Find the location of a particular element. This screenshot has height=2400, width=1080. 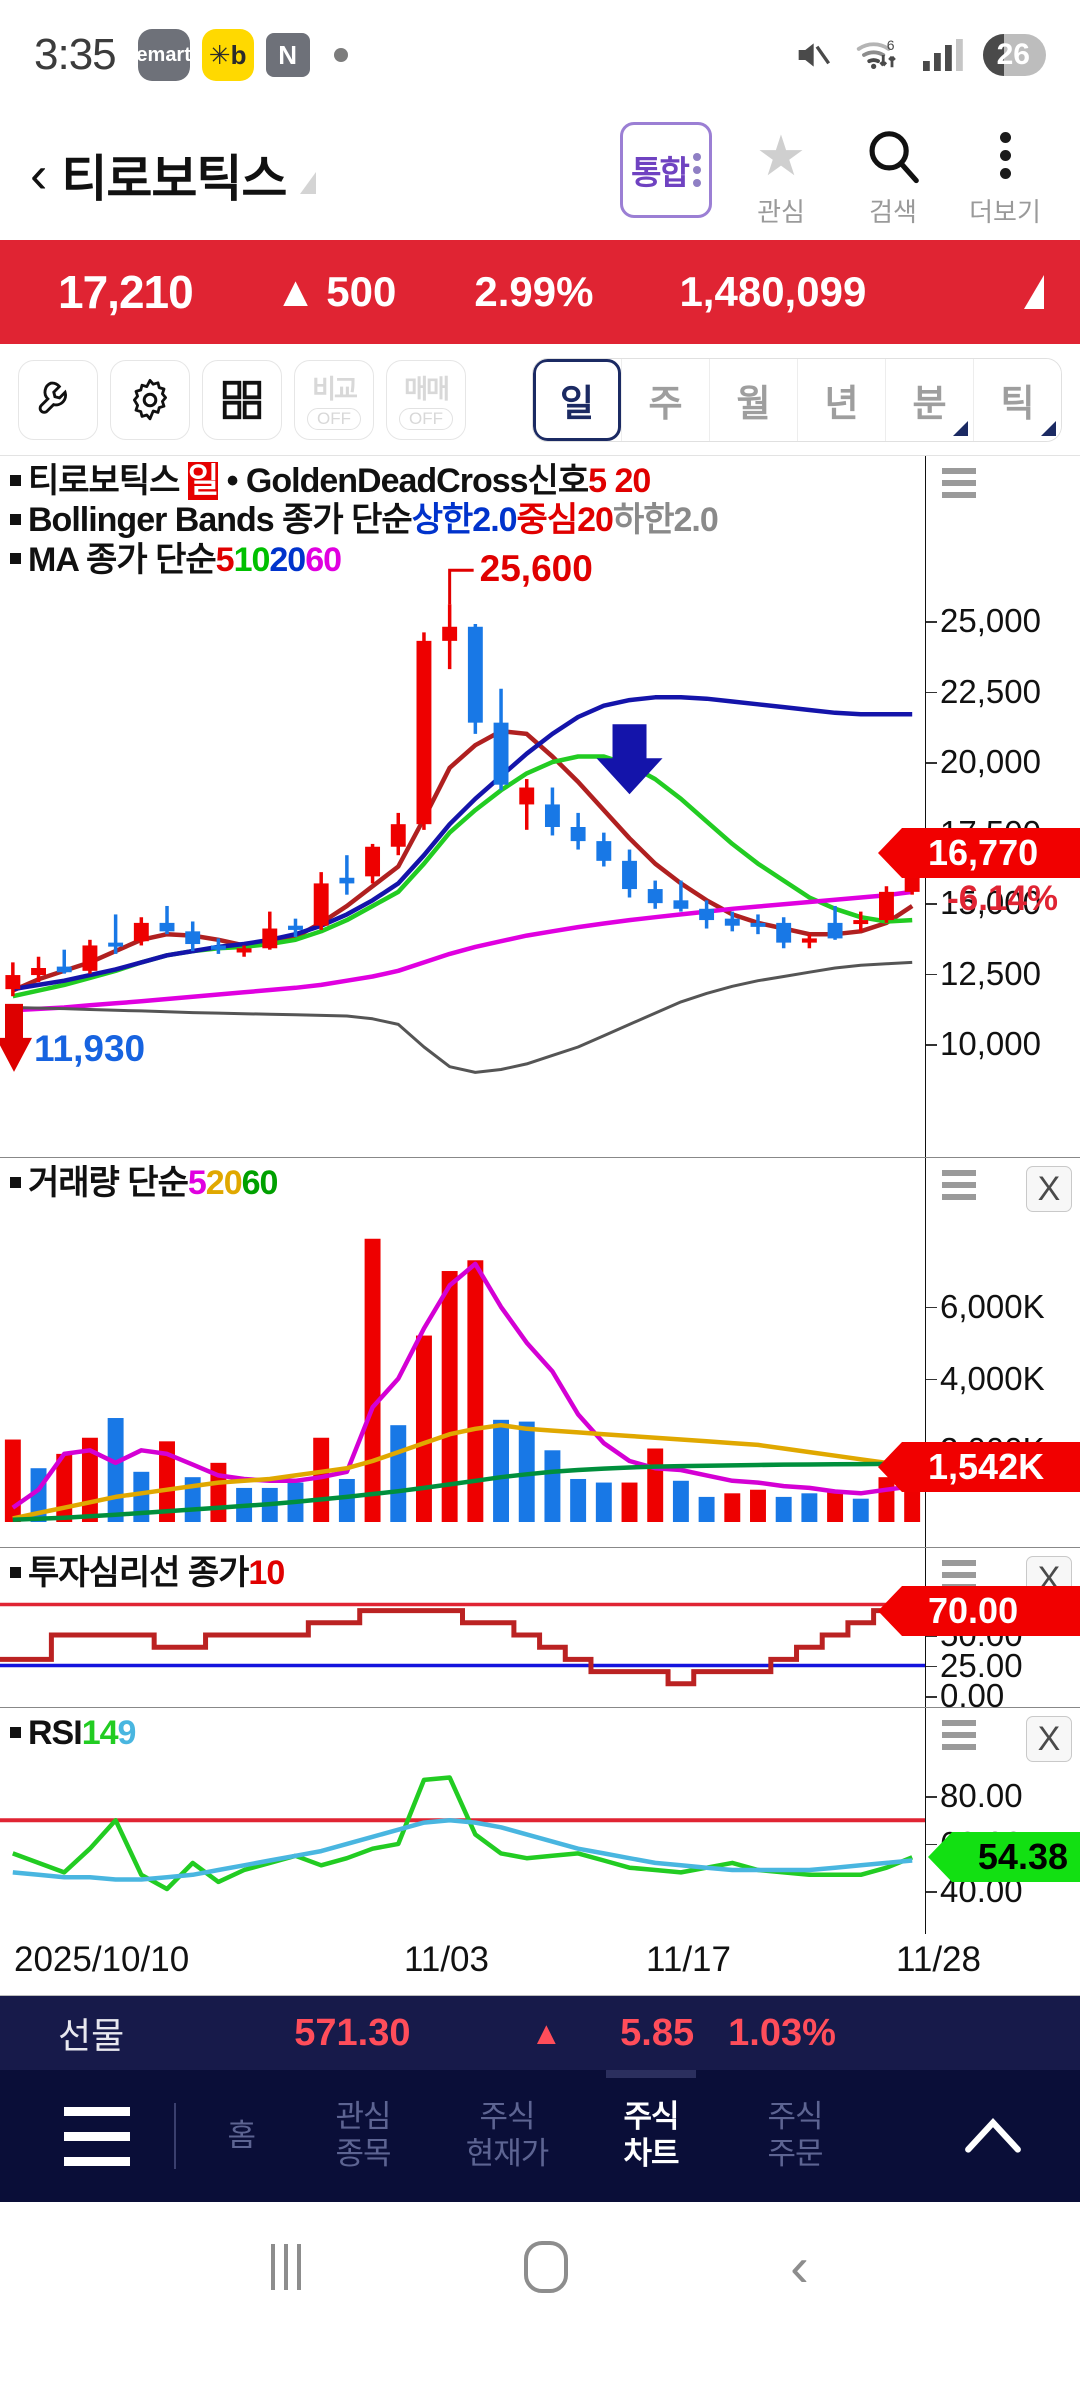

axis-tick: 25.00 is located at coordinates (974, 1665).